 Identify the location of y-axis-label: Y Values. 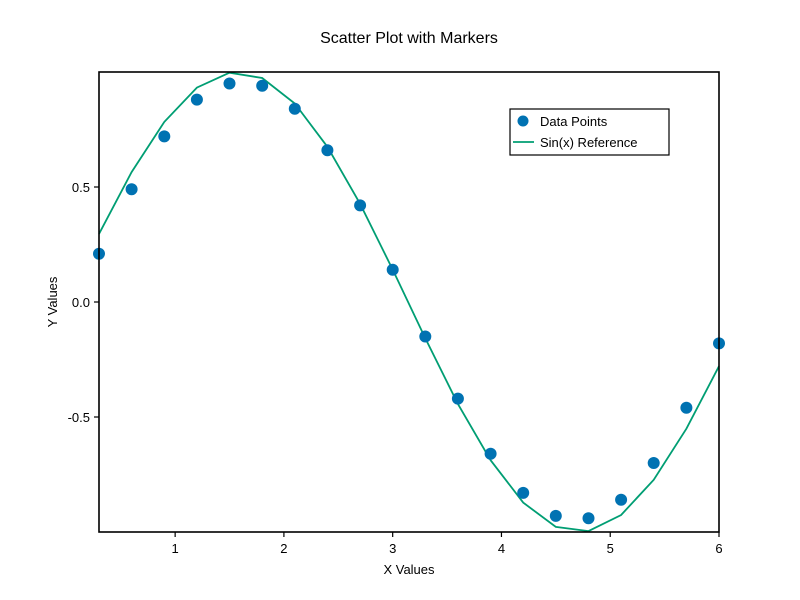
(52, 301).